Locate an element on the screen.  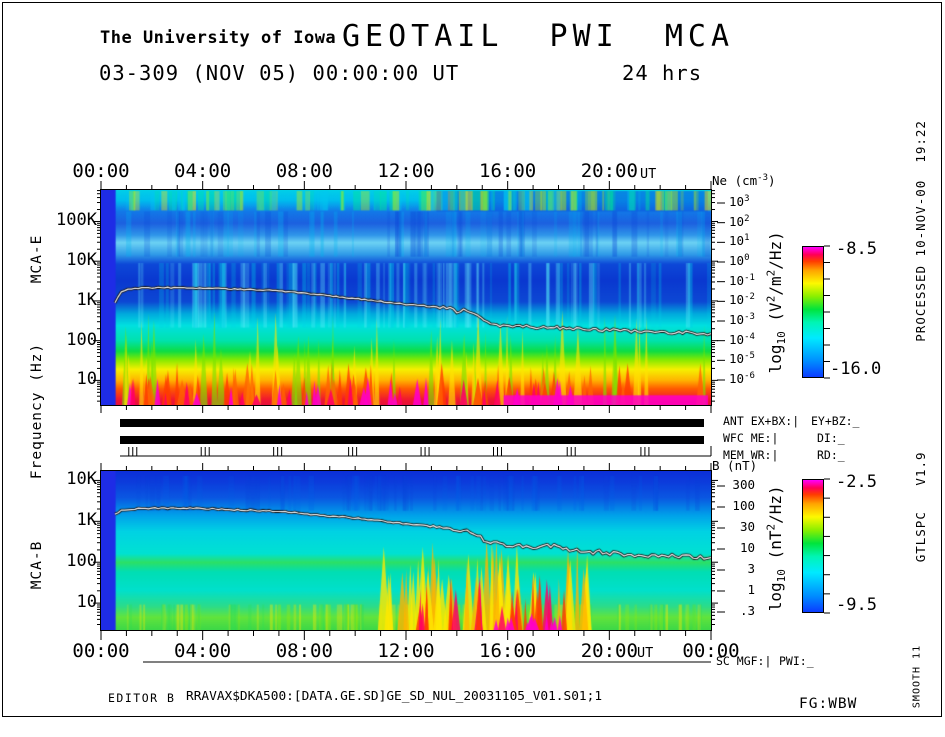
time-label-top: 20:00 is located at coordinates (609, 171).